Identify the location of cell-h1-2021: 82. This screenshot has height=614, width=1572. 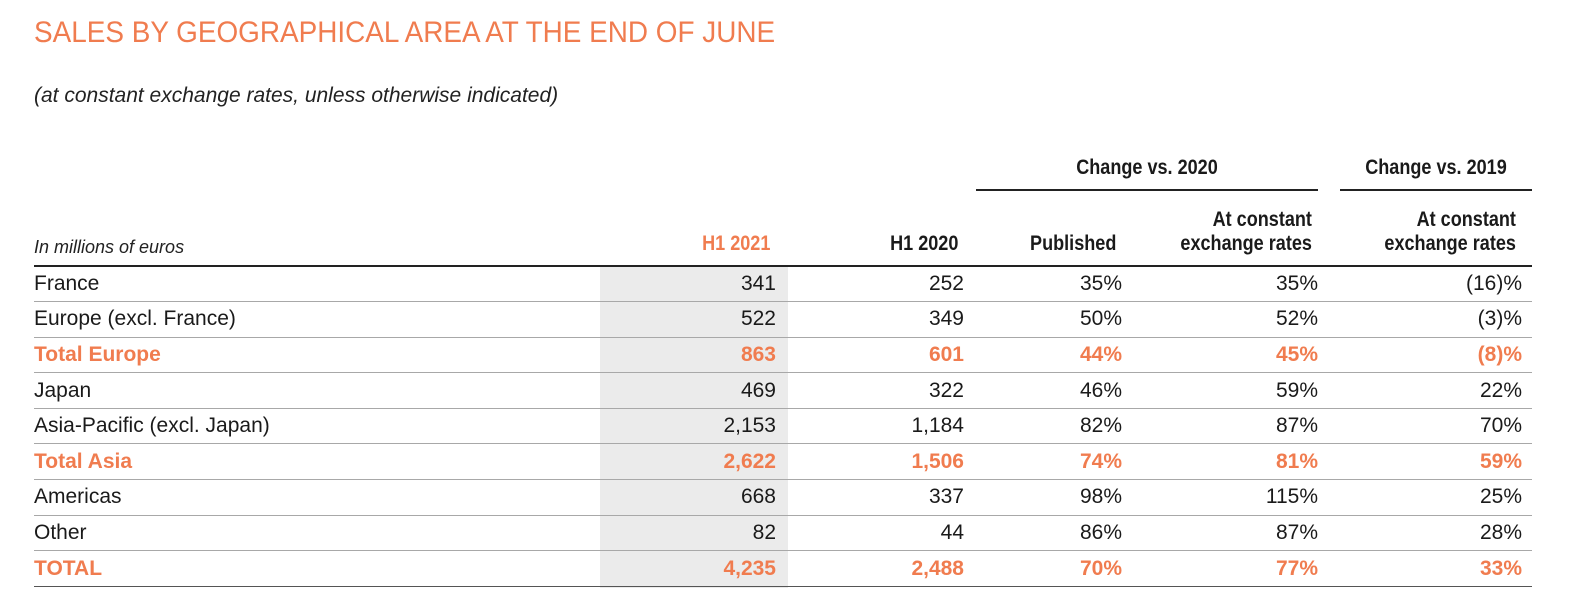
(764, 532).